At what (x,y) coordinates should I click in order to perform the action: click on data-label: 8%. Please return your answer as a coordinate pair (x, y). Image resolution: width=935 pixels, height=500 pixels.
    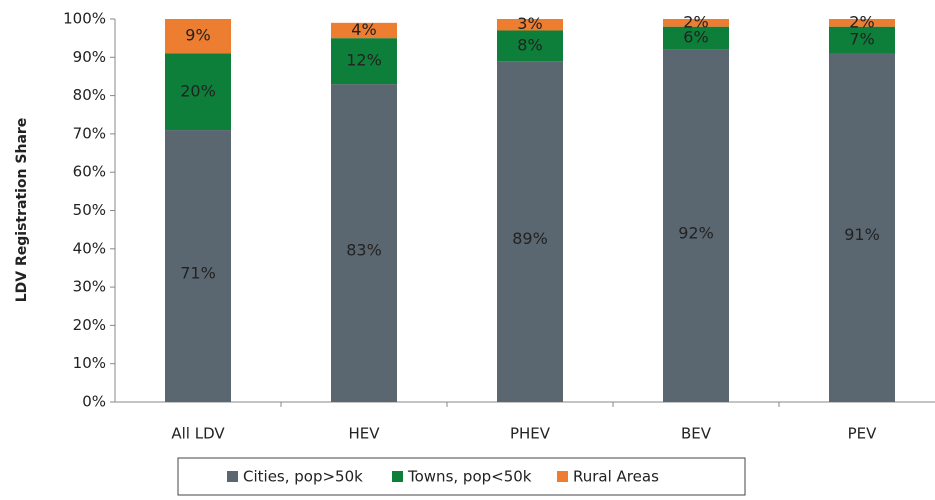
    Looking at the image, I should click on (529, 44).